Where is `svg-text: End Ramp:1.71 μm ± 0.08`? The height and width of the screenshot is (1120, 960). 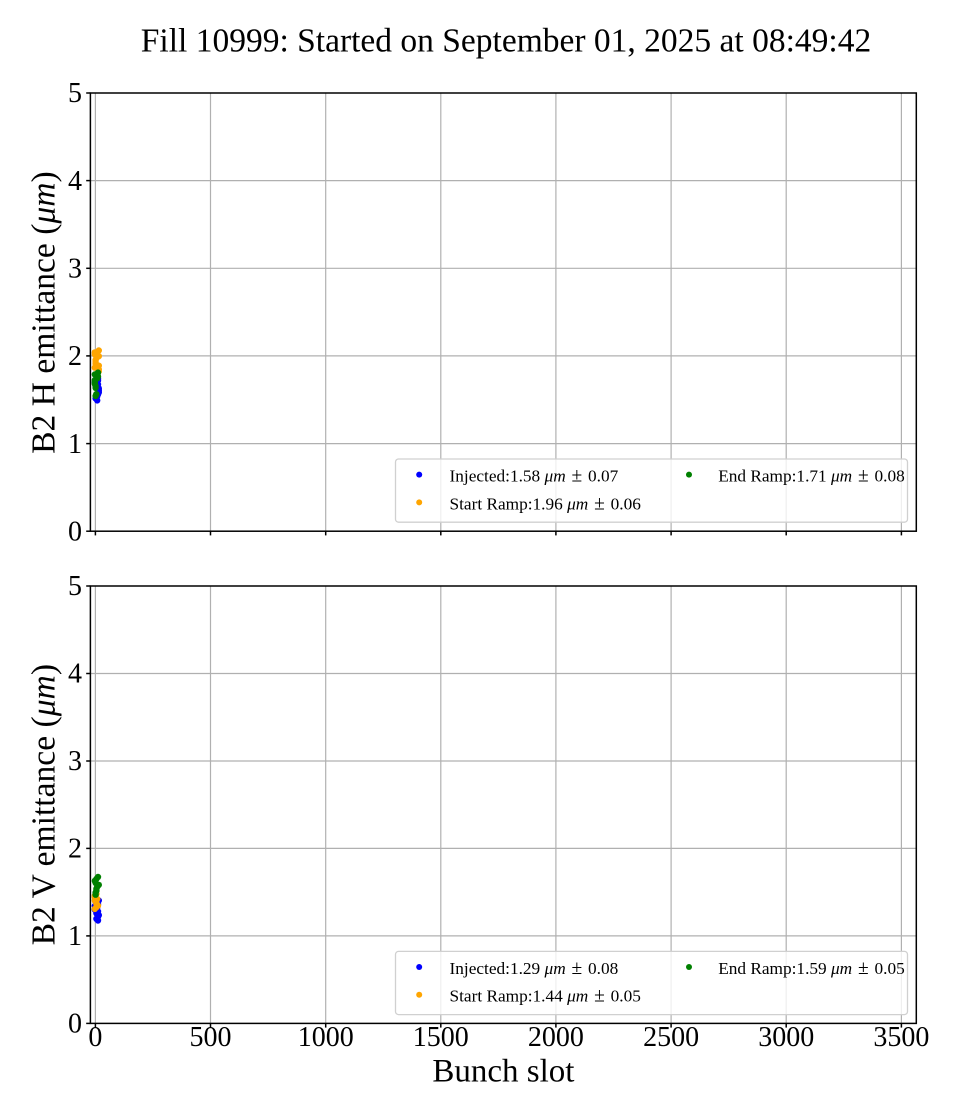 svg-text: End Ramp:1.71 μm ± 0.08 is located at coordinates (811, 476).